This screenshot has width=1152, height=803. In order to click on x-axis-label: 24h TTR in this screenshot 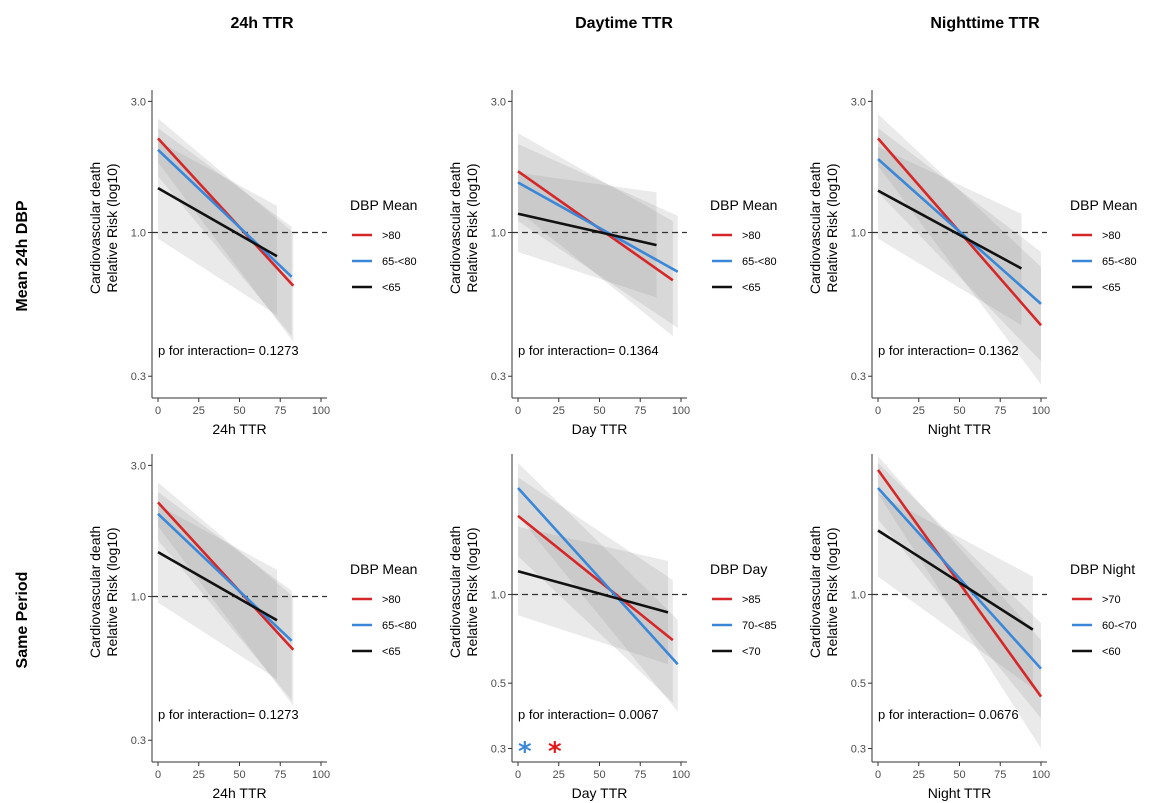, I will do `click(239, 429)`.